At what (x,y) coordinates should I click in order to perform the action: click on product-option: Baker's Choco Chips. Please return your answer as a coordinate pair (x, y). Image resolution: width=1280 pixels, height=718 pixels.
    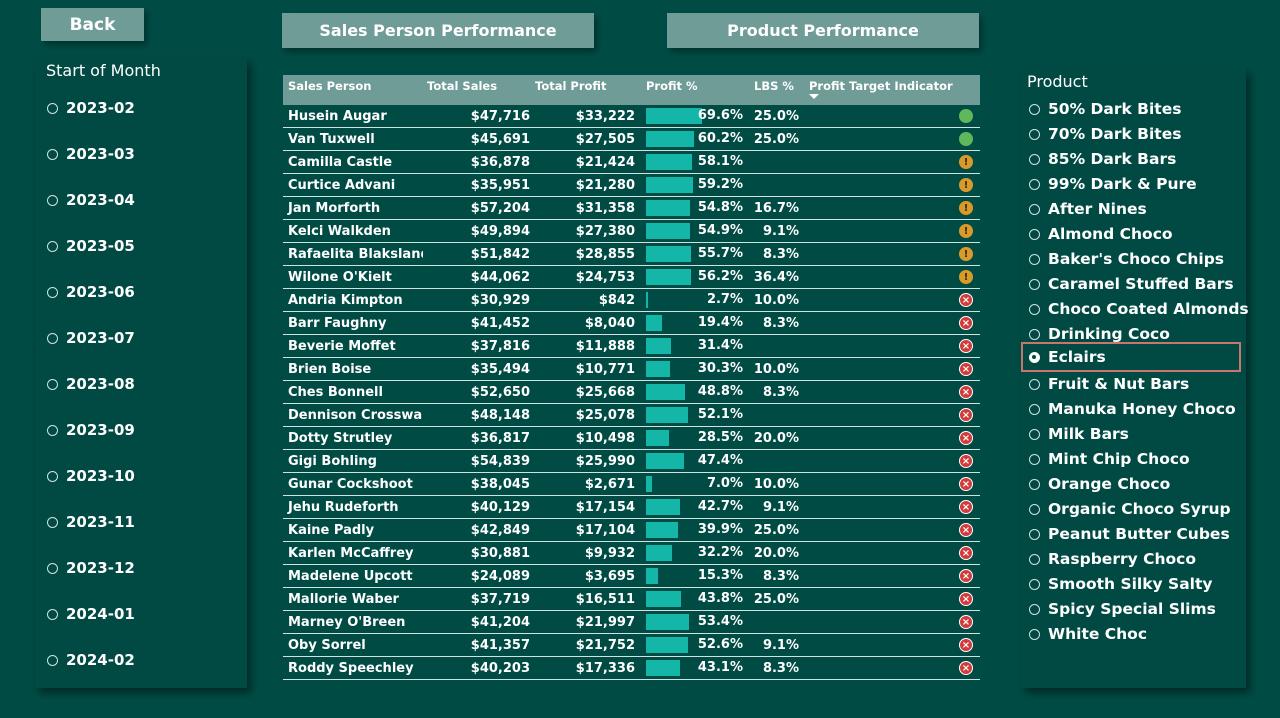
    Looking at the image, I should click on (1126, 259).